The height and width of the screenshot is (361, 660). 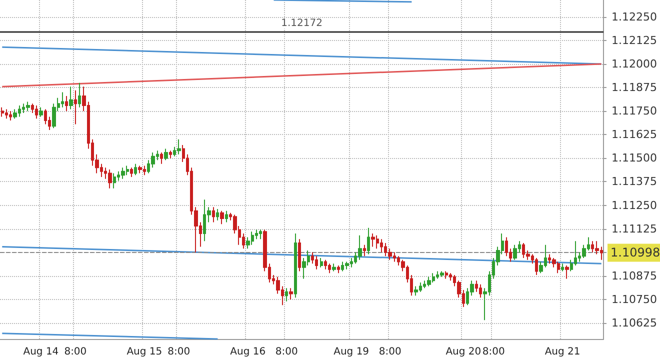 I want to click on y-tick-label: 1.11250, so click(x=635, y=205).